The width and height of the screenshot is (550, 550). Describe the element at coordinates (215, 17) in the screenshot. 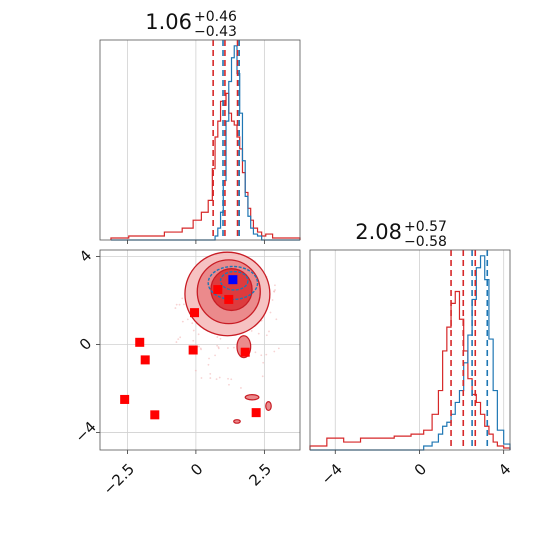

I see `panel-title-sup: +0.46` at that location.